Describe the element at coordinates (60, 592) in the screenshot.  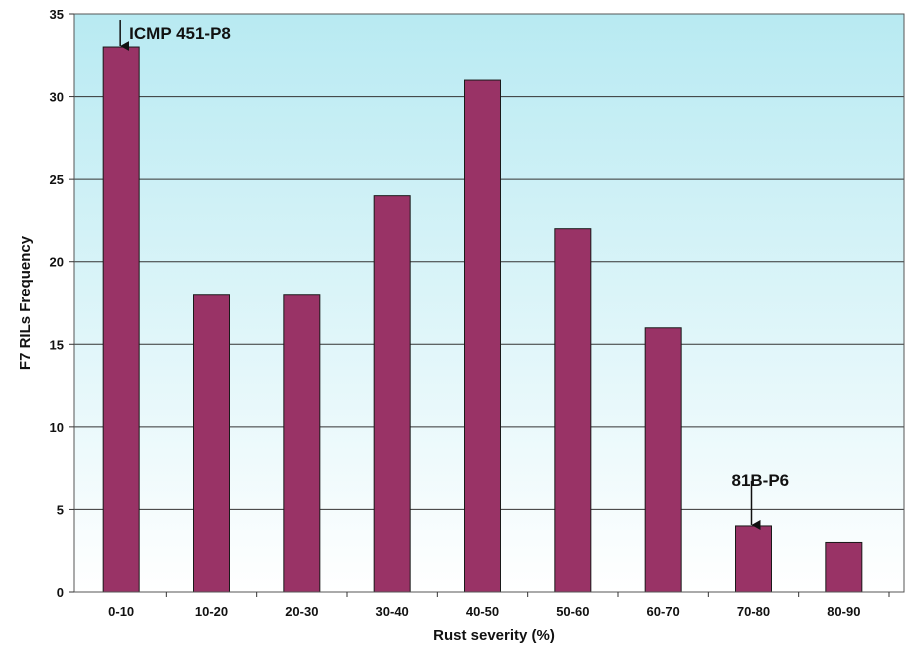
I see `y-tick-label: 0` at that location.